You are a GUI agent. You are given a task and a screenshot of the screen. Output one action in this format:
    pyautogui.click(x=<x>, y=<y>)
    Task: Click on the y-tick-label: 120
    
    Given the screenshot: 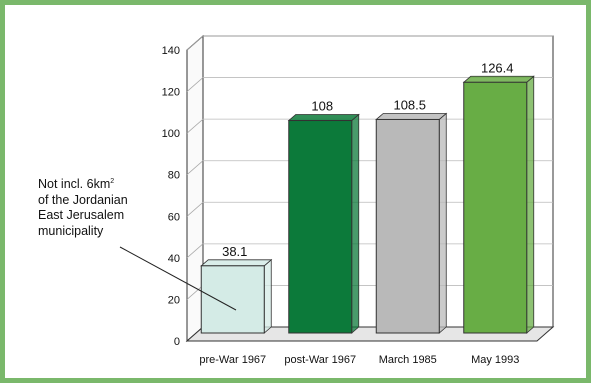 What is the action you would take?
    pyautogui.click(x=171, y=93)
    